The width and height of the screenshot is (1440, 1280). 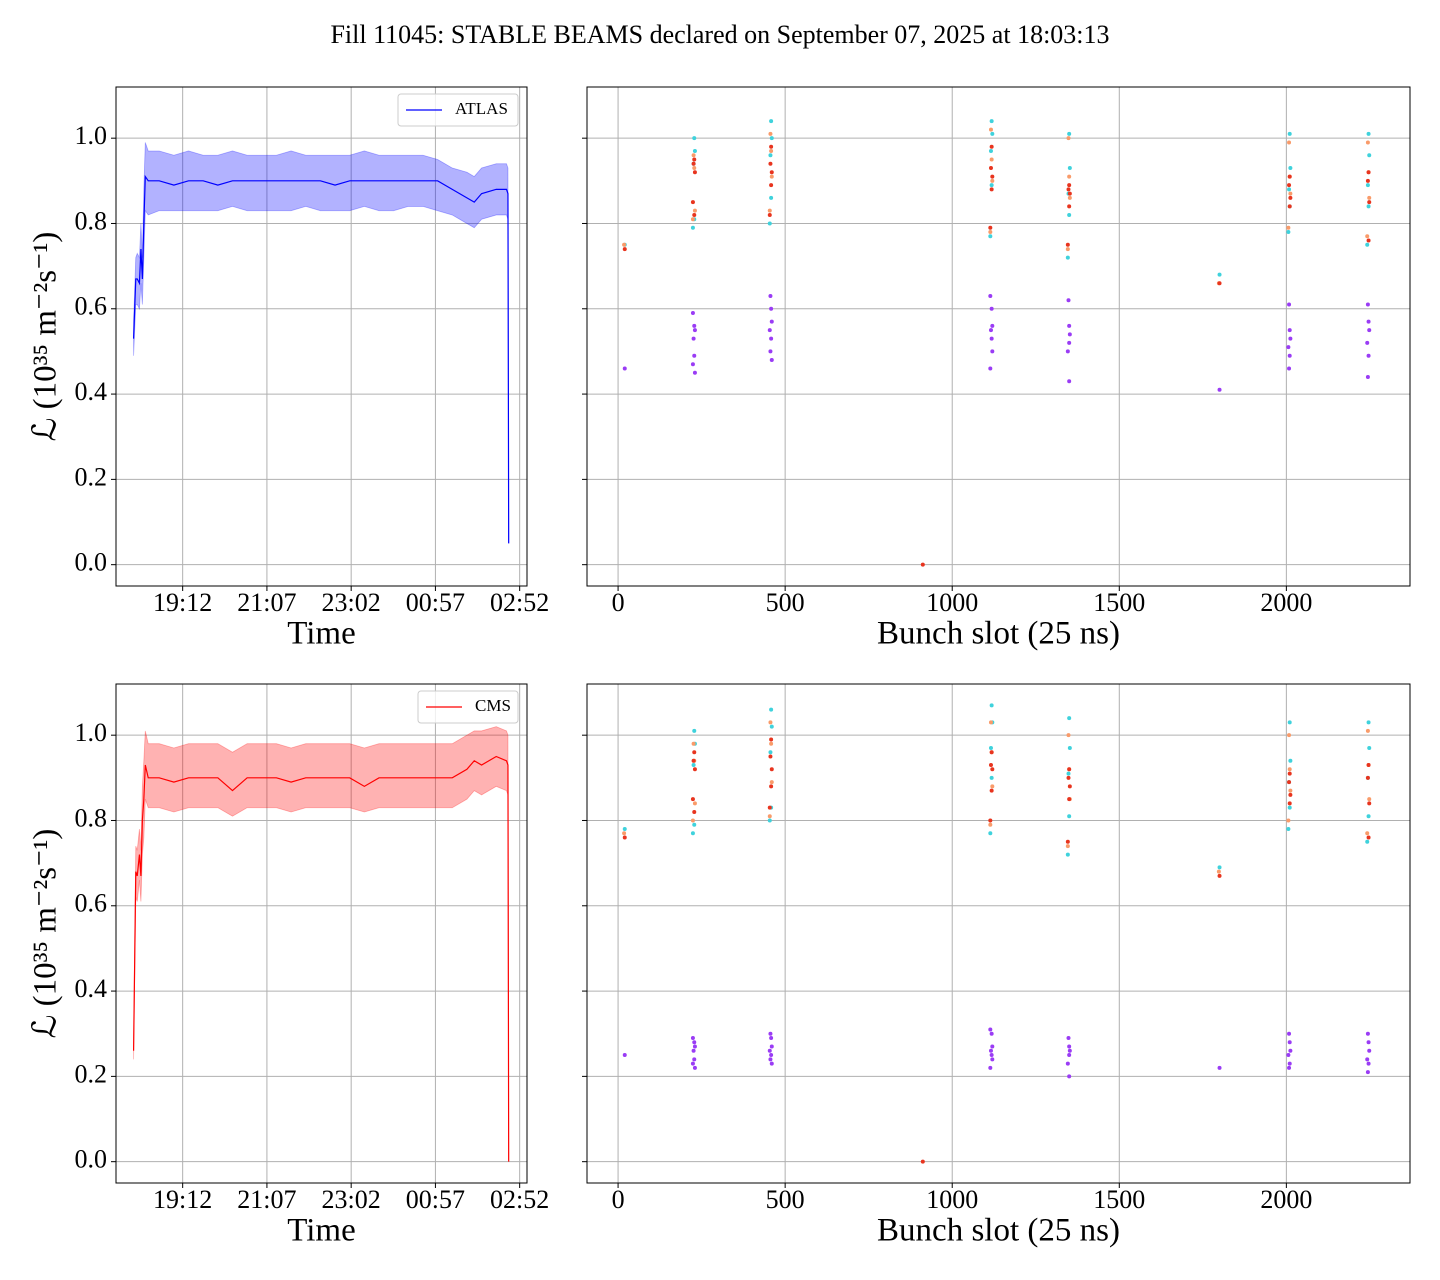 What do you see at coordinates (182, 602) in the screenshot?
I see `x-tick-label: 19:12` at bounding box center [182, 602].